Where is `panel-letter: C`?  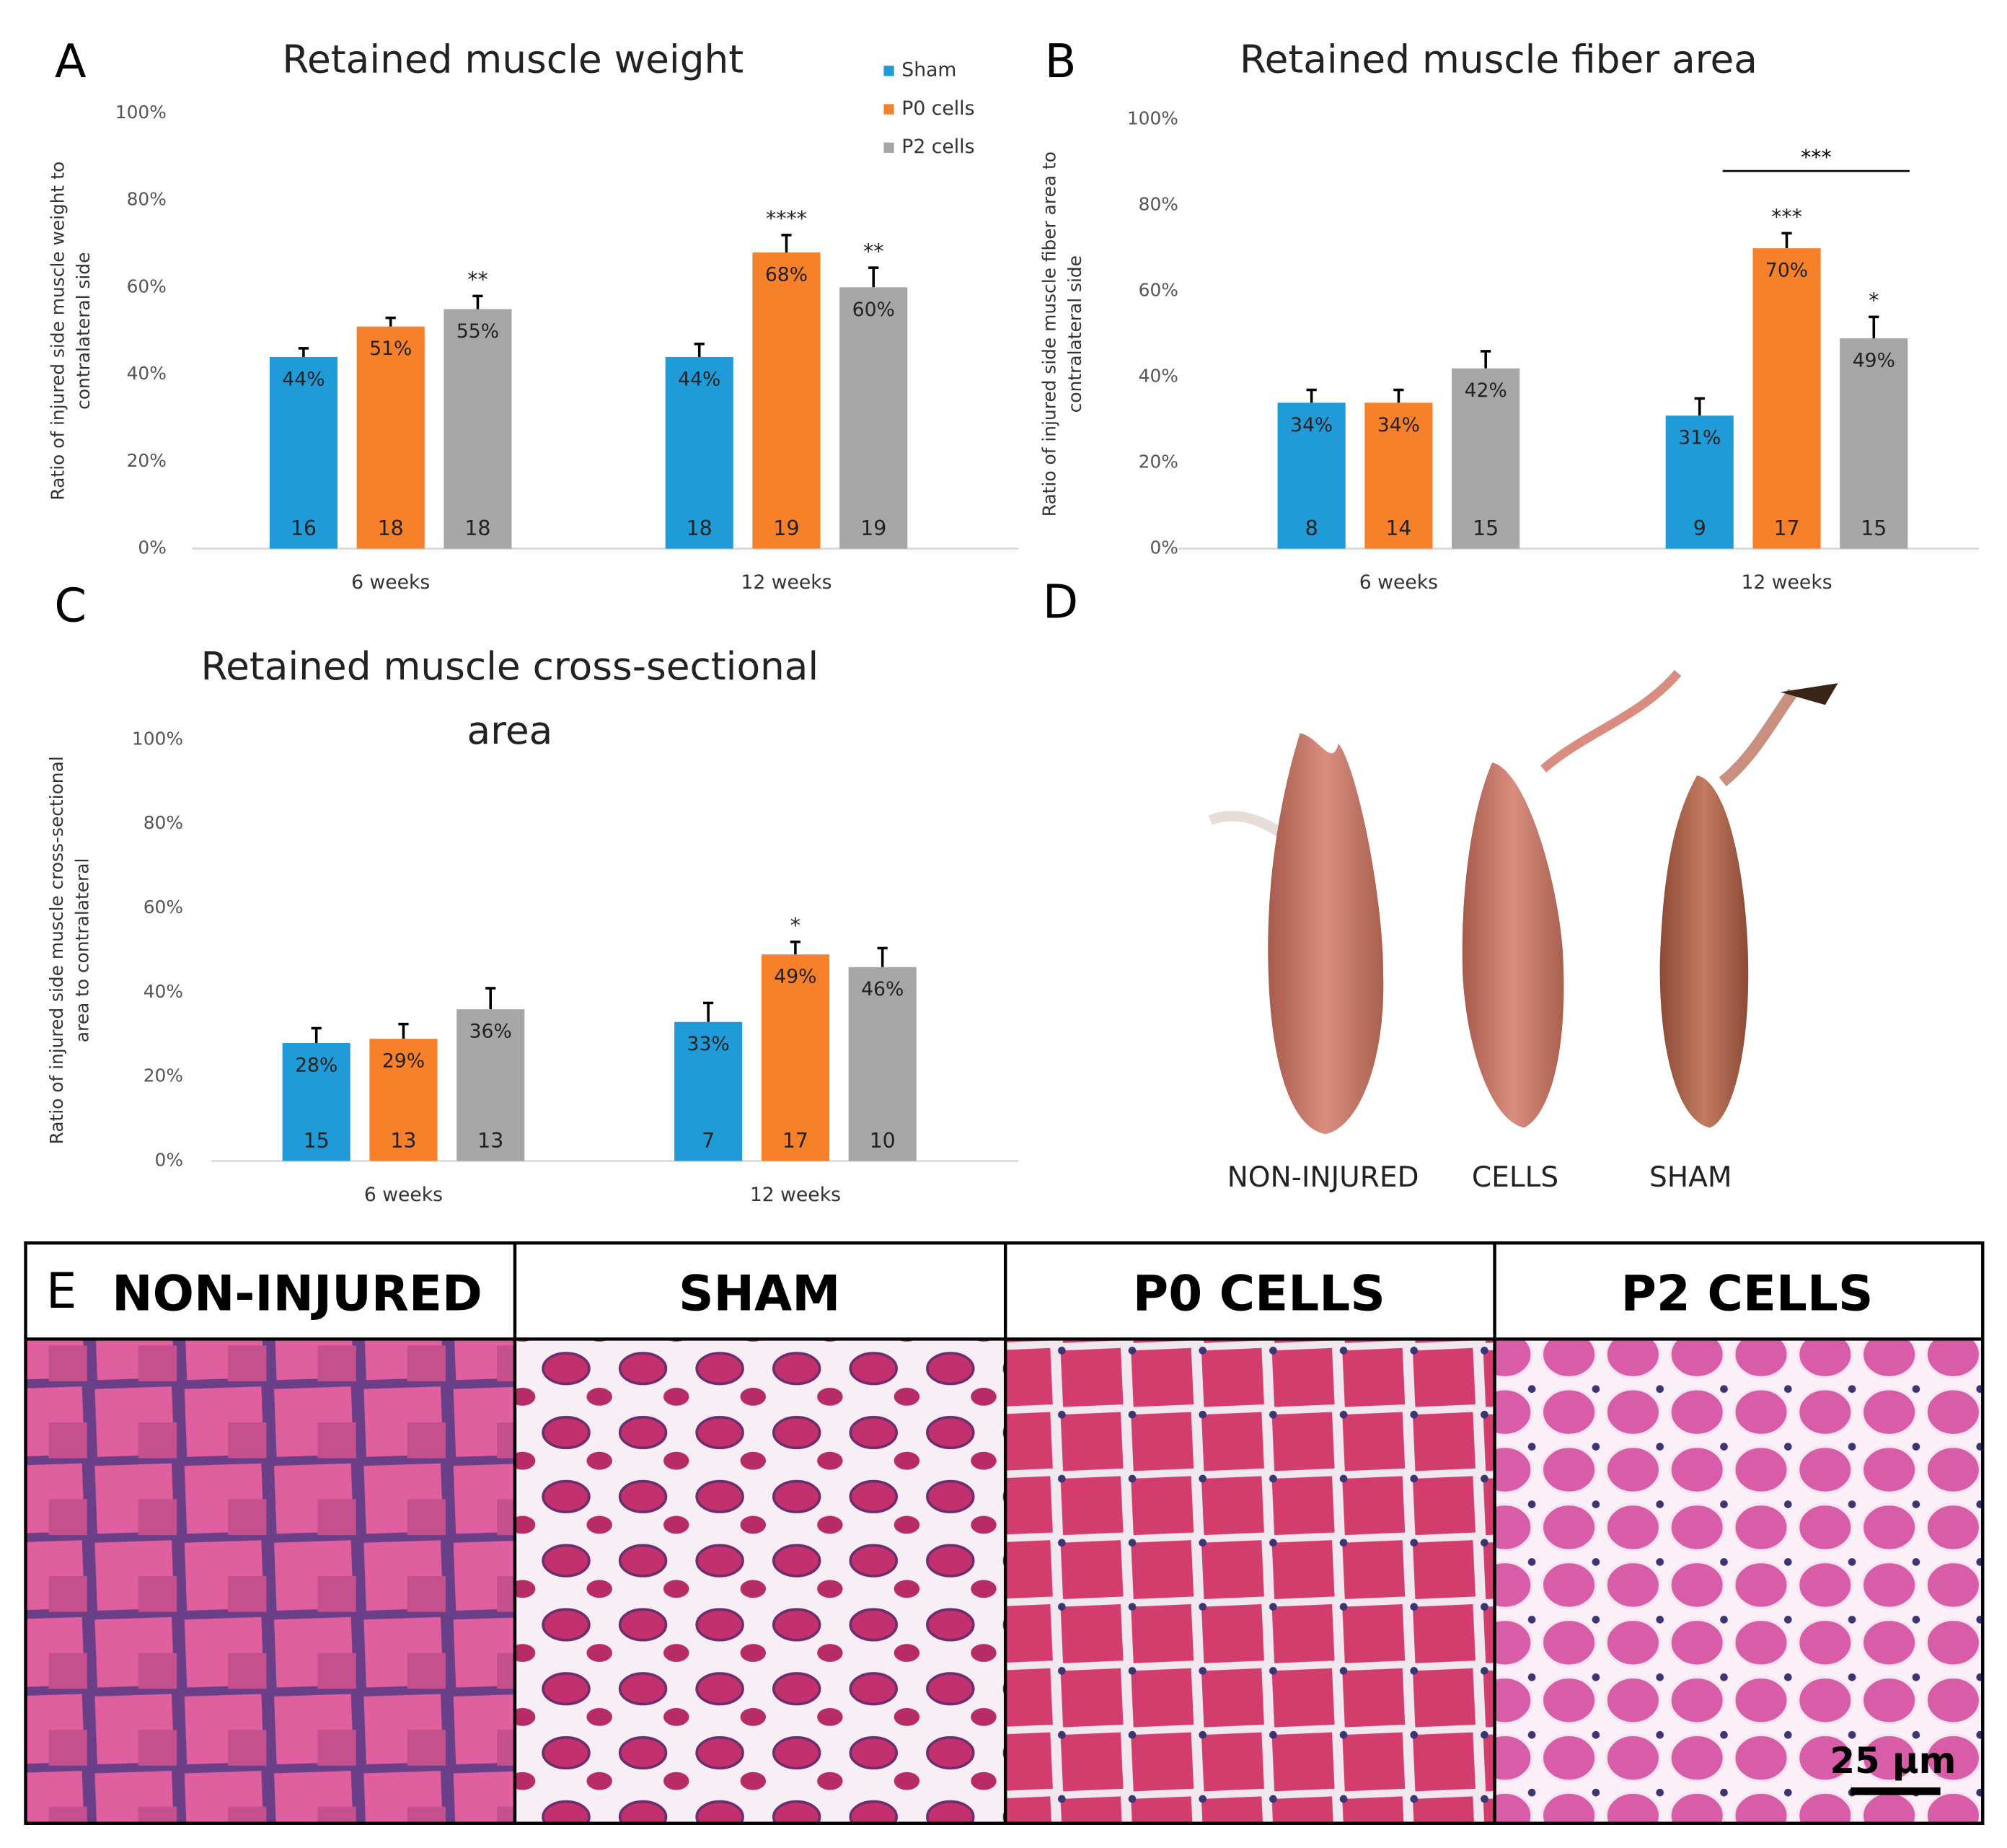 panel-letter: C is located at coordinates (71, 606).